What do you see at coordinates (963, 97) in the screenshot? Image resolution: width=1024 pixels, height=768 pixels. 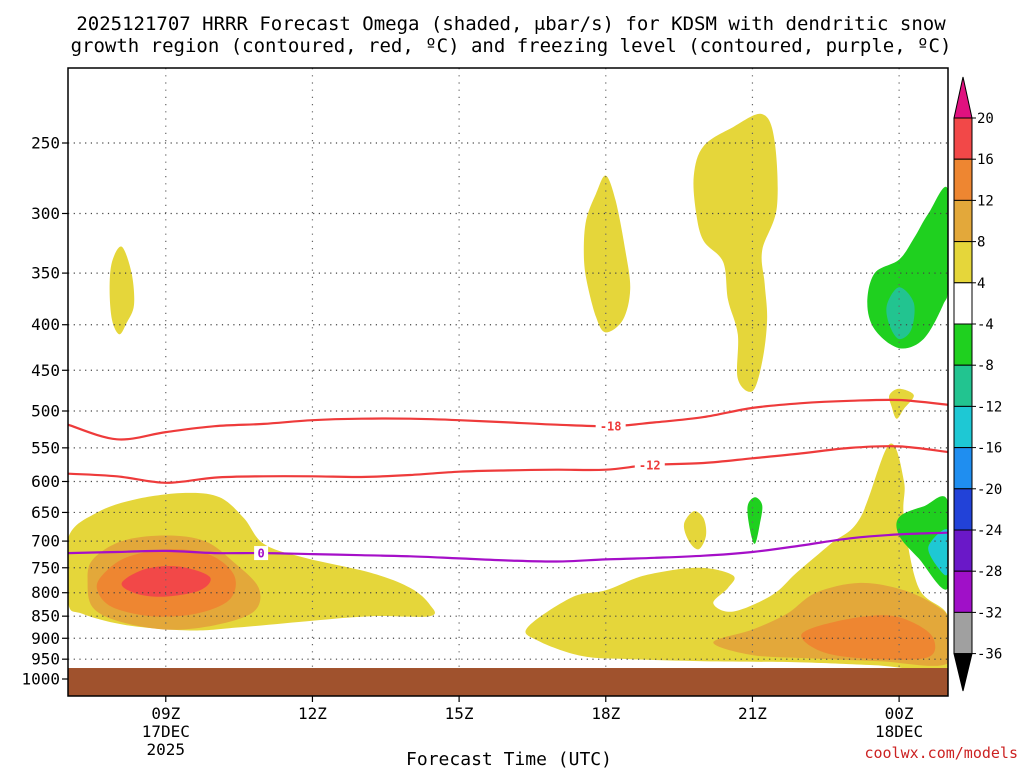 I see `colorbar-cap-top` at bounding box center [963, 97].